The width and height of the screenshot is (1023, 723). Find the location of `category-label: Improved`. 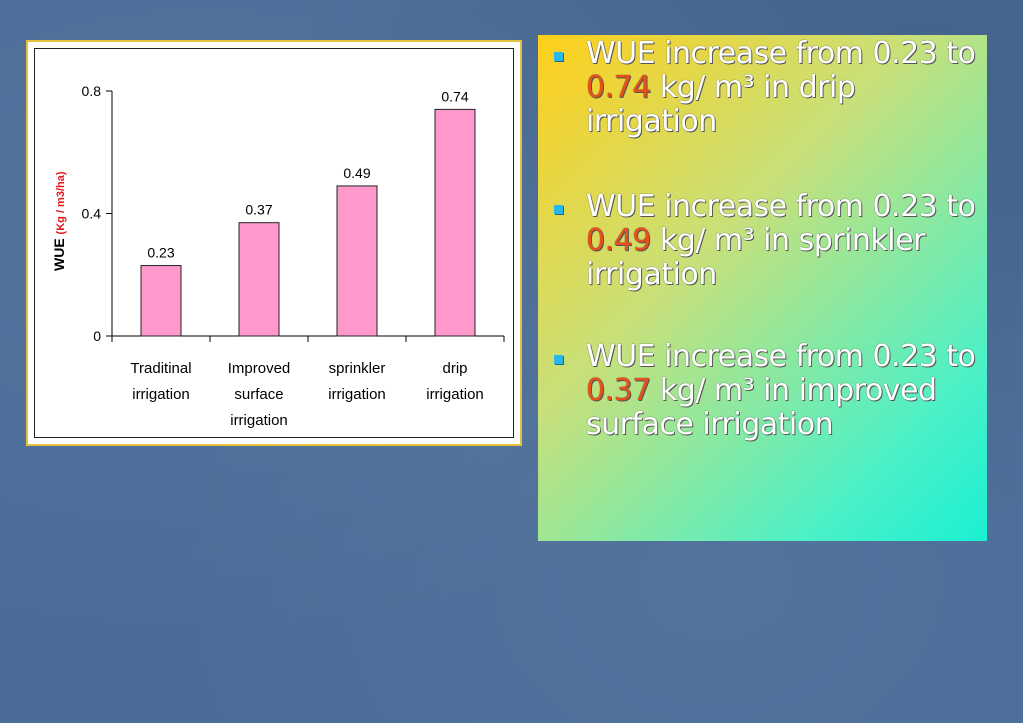

category-label: Improved is located at coordinates (259, 368).